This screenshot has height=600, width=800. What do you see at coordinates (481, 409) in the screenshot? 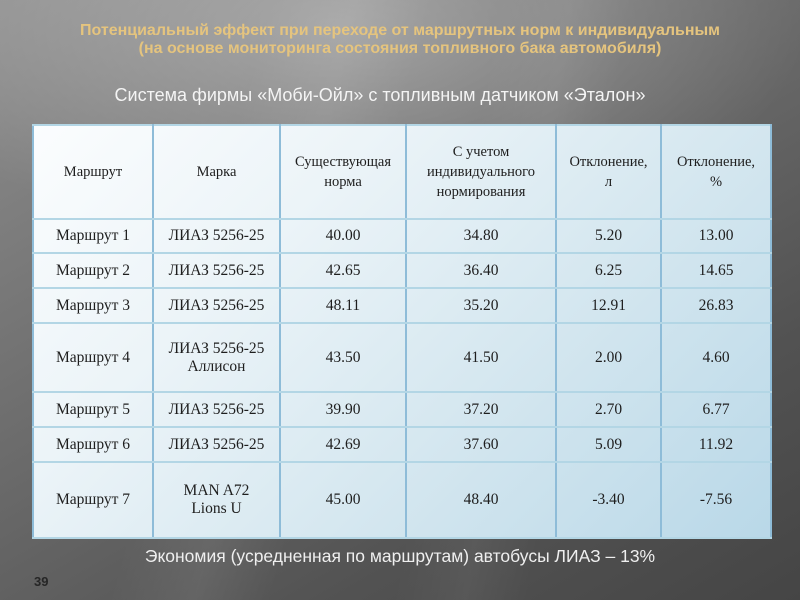
I see `table-cell: 37.20` at bounding box center [481, 409].